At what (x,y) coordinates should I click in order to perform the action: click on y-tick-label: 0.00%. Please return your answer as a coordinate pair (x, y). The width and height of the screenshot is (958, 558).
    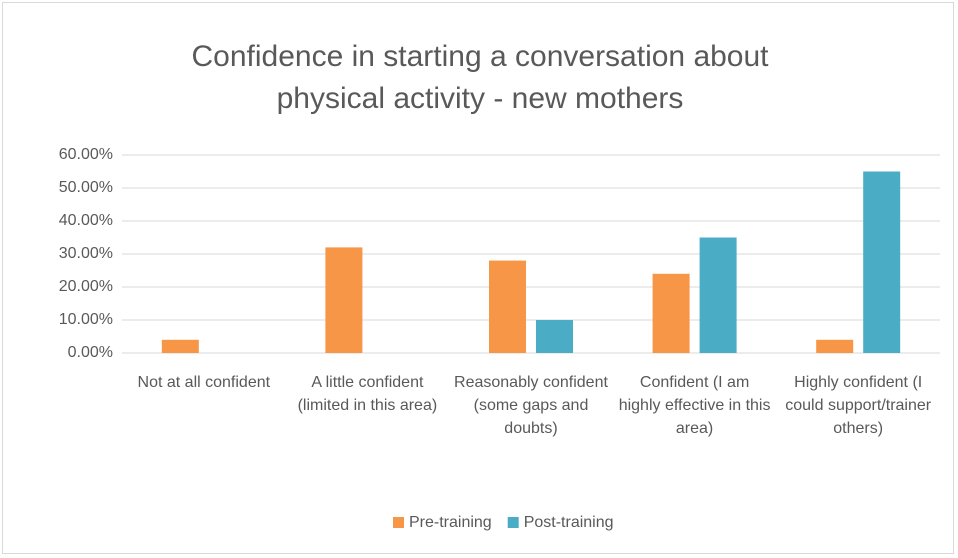
    Looking at the image, I should click on (90, 352).